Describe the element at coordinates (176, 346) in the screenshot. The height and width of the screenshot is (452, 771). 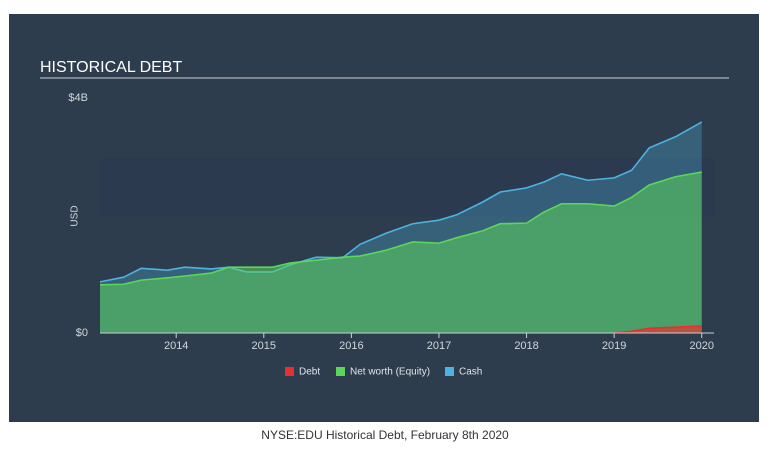
I see `x-tick-label: 2014` at that location.